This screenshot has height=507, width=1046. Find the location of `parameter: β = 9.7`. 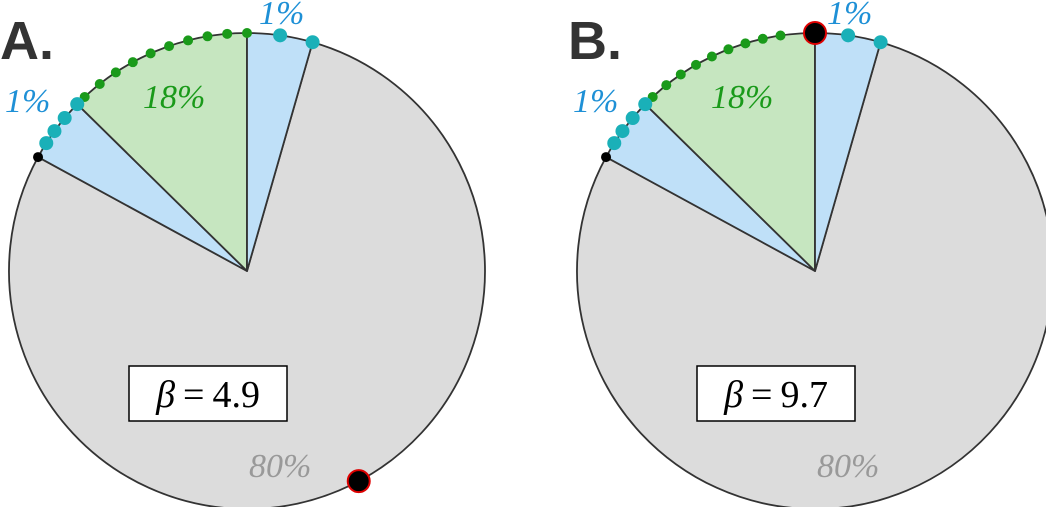

parameter: β = 9.7 is located at coordinates (775, 395).